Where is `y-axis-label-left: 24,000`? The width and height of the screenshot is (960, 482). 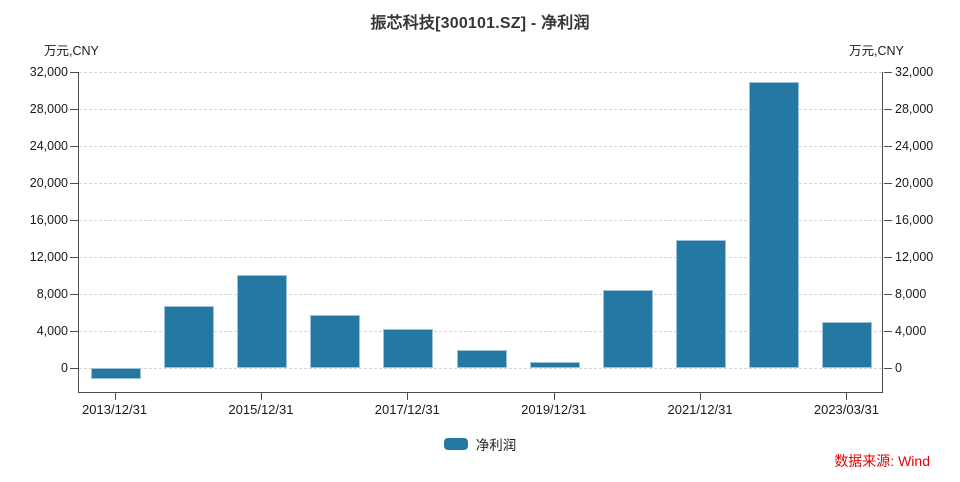 y-axis-label-left: 24,000 is located at coordinates (48, 146).